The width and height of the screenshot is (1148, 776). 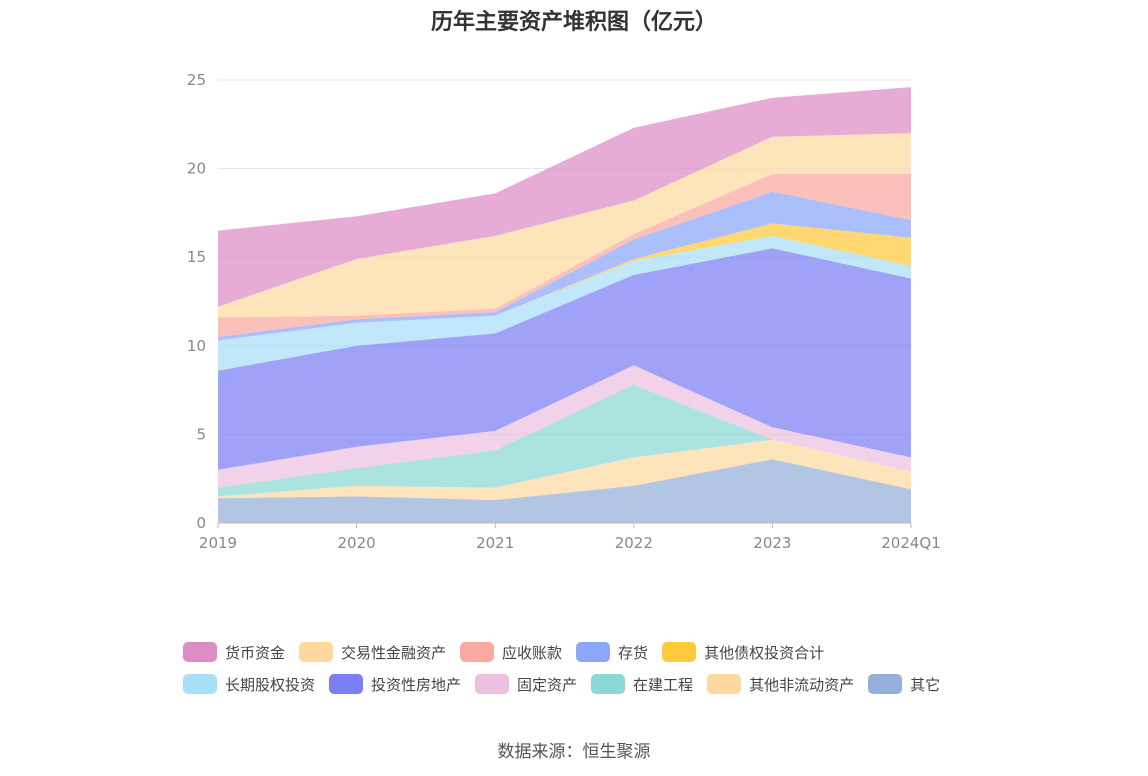 What do you see at coordinates (416, 684) in the screenshot?
I see `legend-label: 投资性房地产` at bounding box center [416, 684].